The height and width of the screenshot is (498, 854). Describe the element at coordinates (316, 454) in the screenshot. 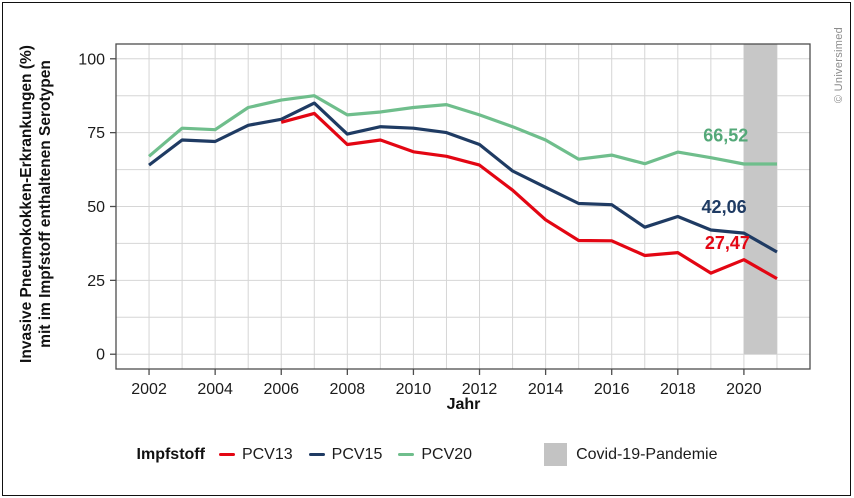

I see `pcv15-line-swatch` at that location.